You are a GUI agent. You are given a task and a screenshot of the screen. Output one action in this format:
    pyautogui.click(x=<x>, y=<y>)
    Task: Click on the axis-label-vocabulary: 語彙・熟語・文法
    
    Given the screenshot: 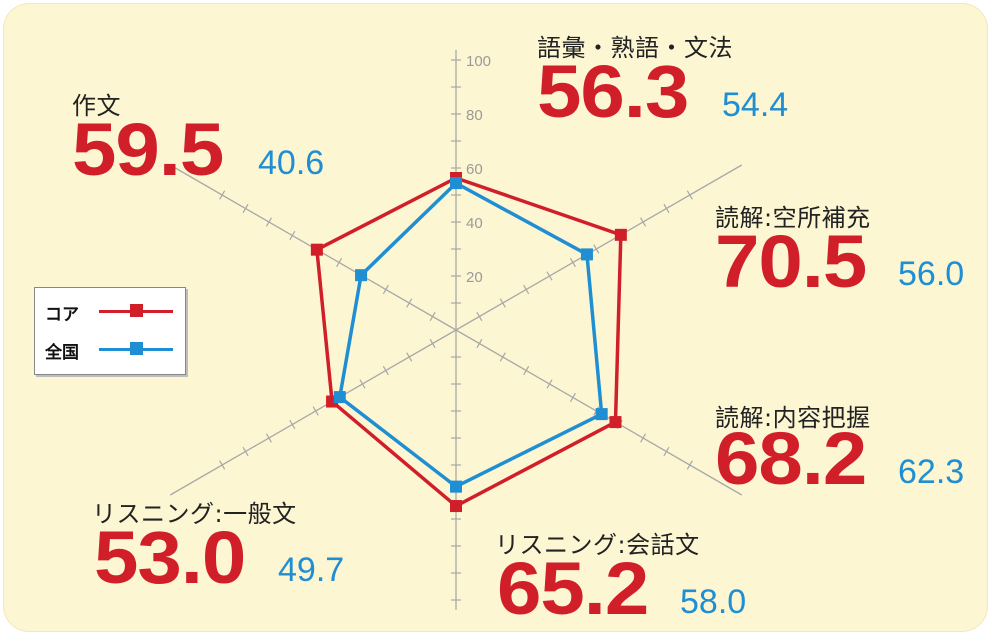 What is the action you would take?
    pyautogui.click(x=635, y=48)
    